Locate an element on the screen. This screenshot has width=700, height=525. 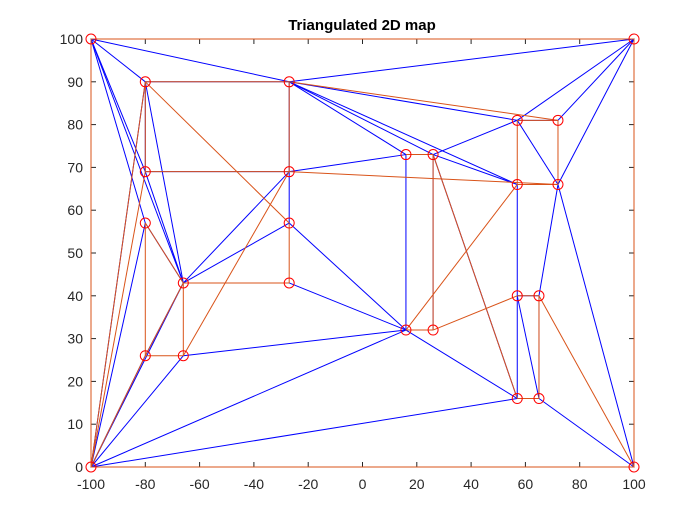
y-tick-label: 50 is located at coordinates (75, 253).